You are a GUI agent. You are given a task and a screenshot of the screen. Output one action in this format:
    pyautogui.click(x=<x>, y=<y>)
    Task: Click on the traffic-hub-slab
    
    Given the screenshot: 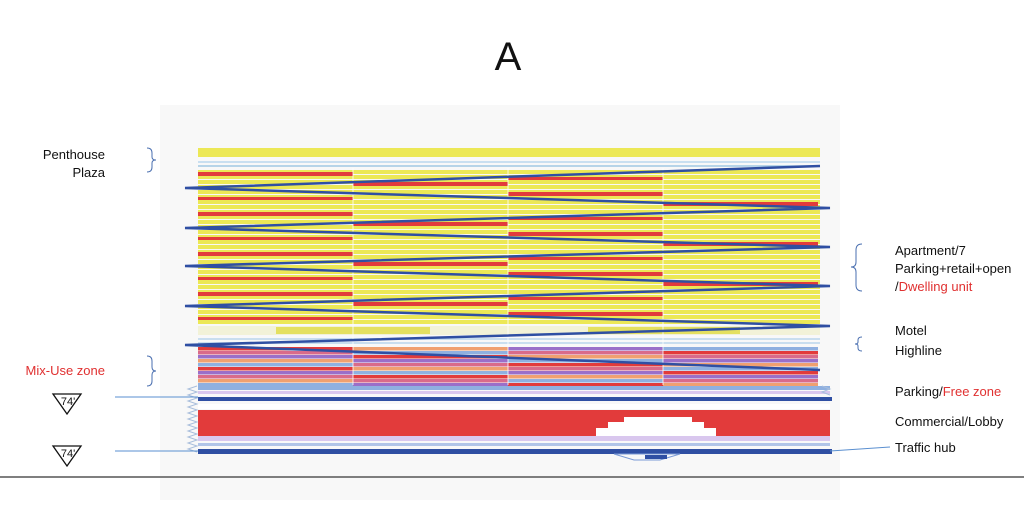 What is the action you would take?
    pyautogui.click(x=515, y=451)
    